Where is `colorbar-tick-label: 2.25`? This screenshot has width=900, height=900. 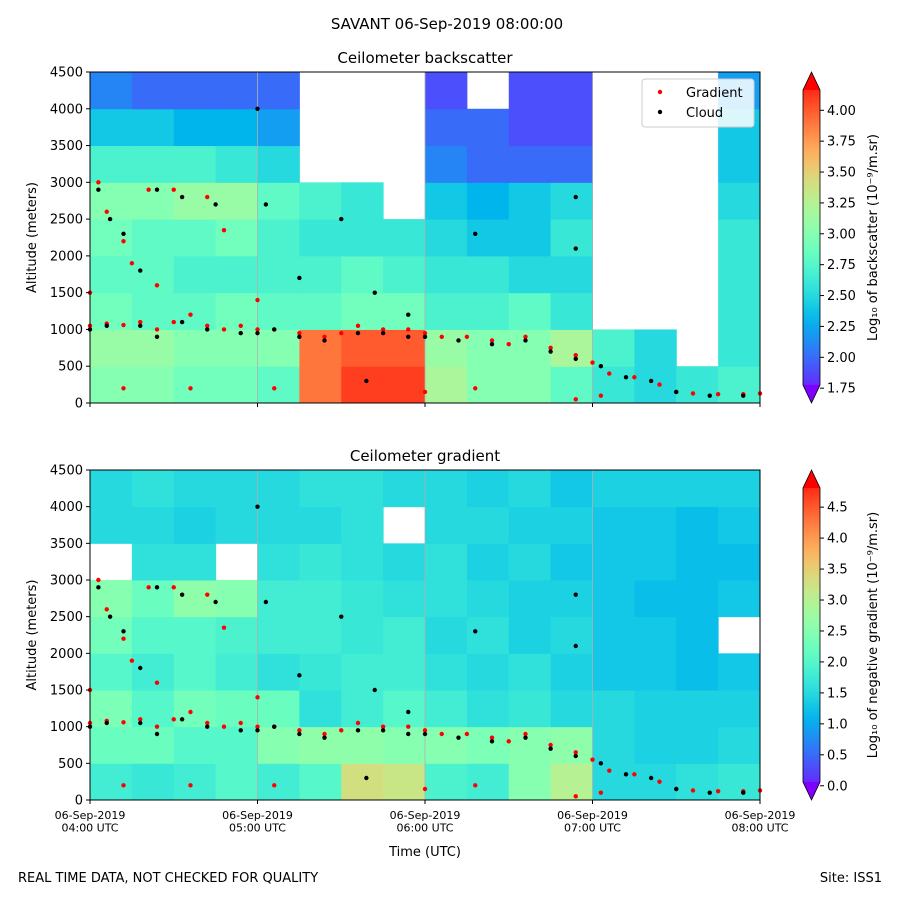
colorbar-tick-label: 2.25 is located at coordinates (841, 327).